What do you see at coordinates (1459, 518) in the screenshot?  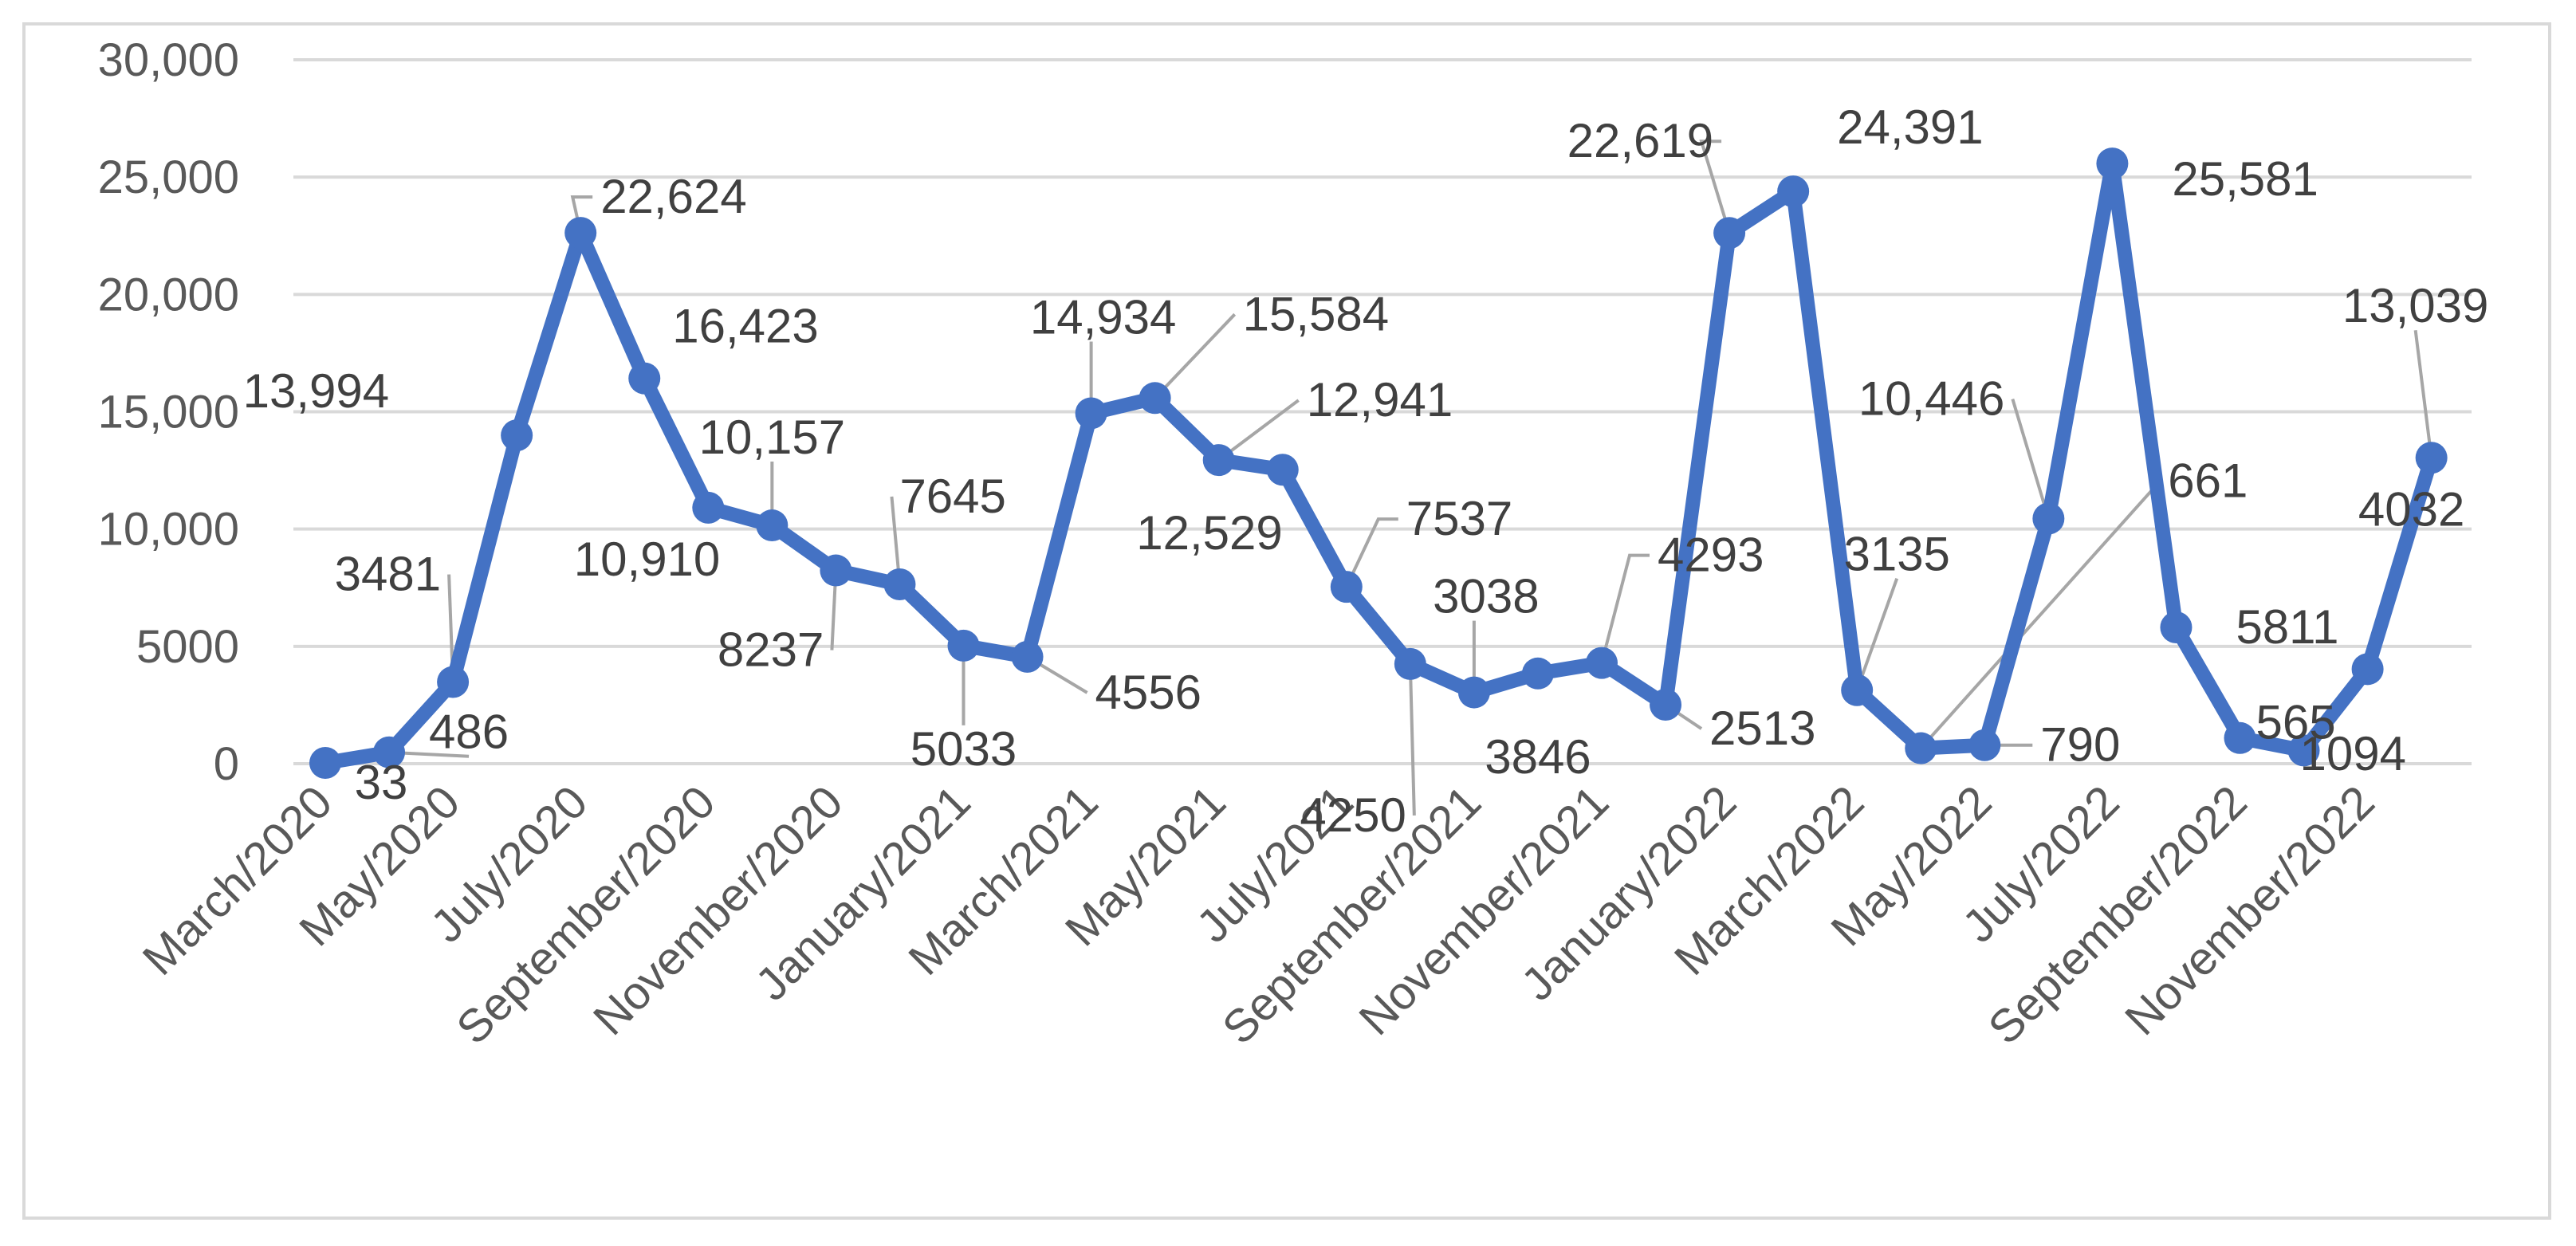 I see `data-label: 7537` at bounding box center [1459, 518].